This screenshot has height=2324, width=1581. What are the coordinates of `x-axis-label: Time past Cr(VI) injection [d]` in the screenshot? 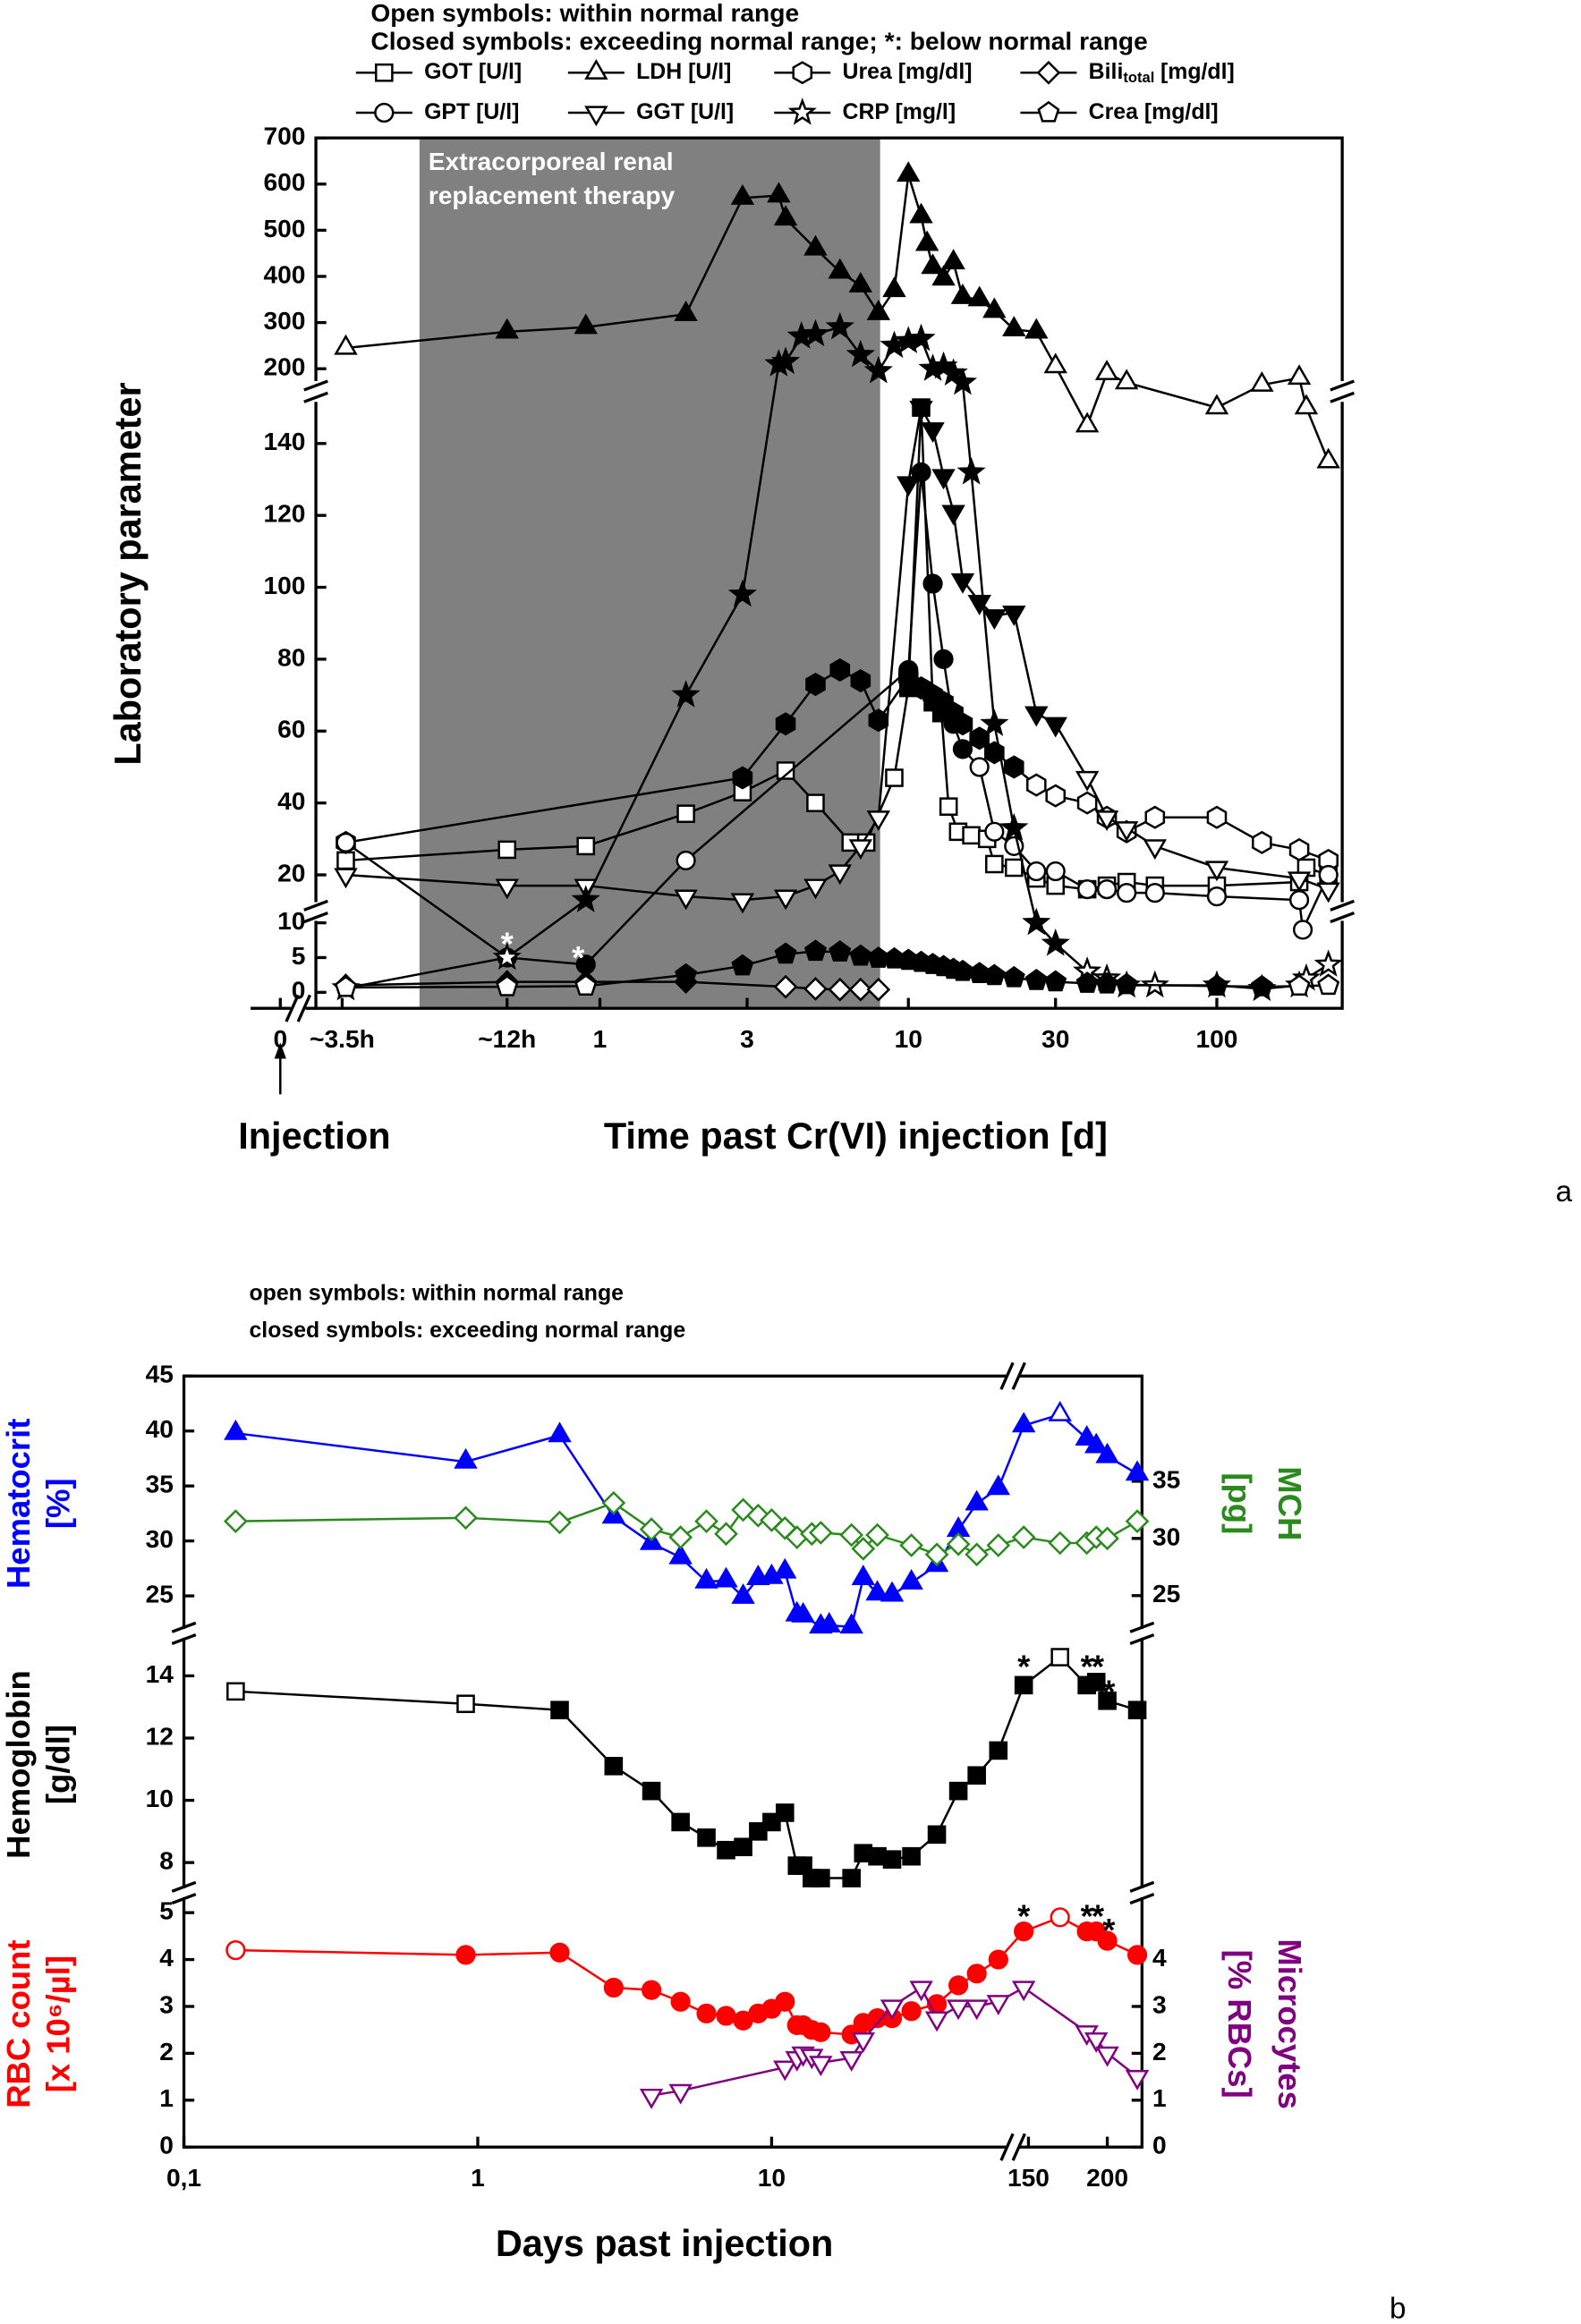 It's located at (856, 1136).